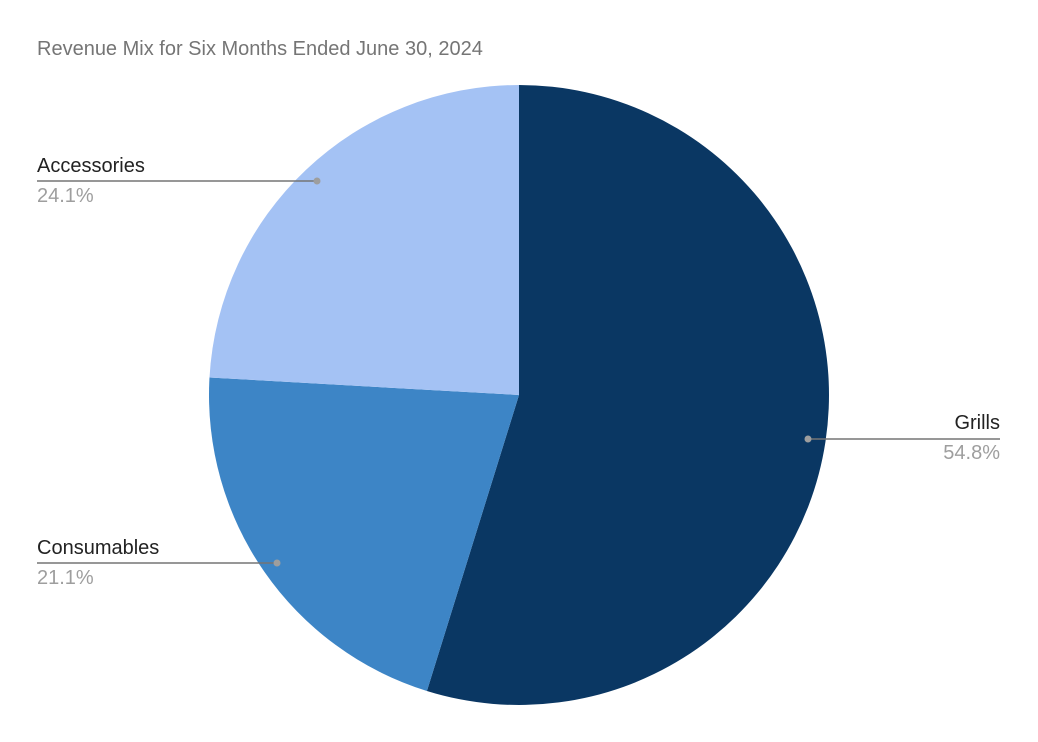 The width and height of the screenshot is (1038, 742). I want to click on pie-slice-consumables, so click(364, 534).